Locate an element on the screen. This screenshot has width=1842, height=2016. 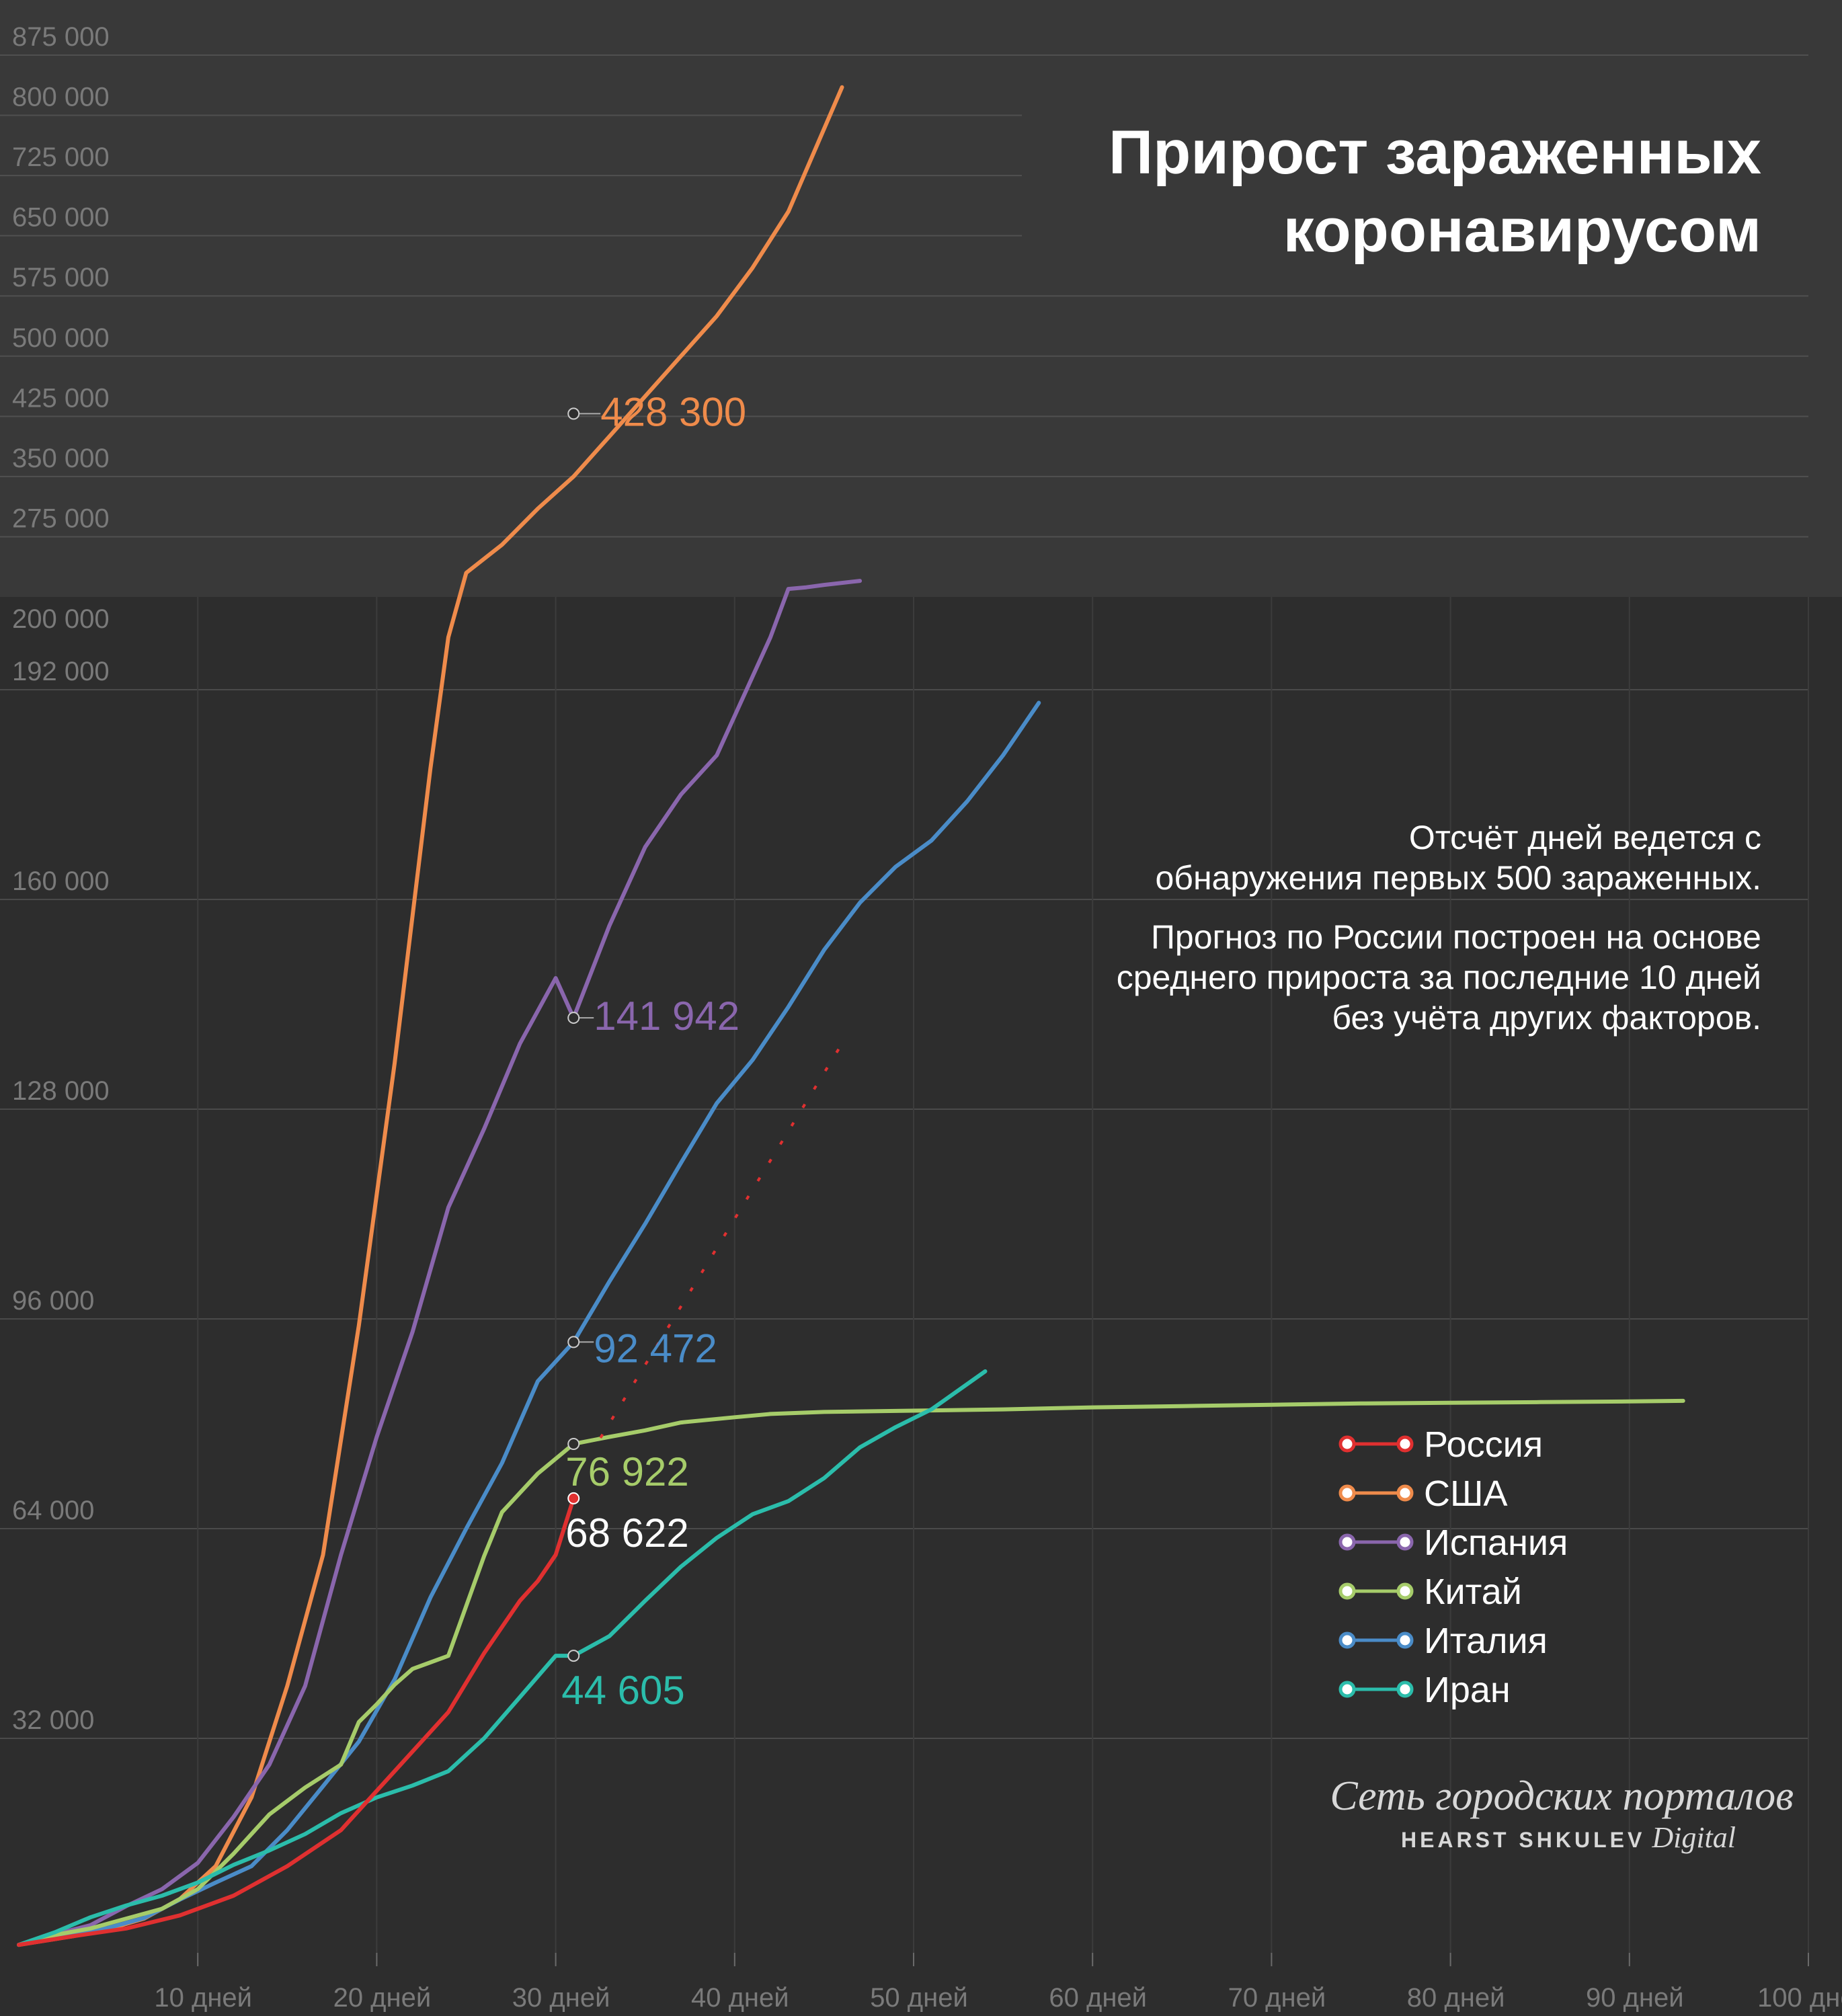
label-marker-италия is located at coordinates (573, 1342).